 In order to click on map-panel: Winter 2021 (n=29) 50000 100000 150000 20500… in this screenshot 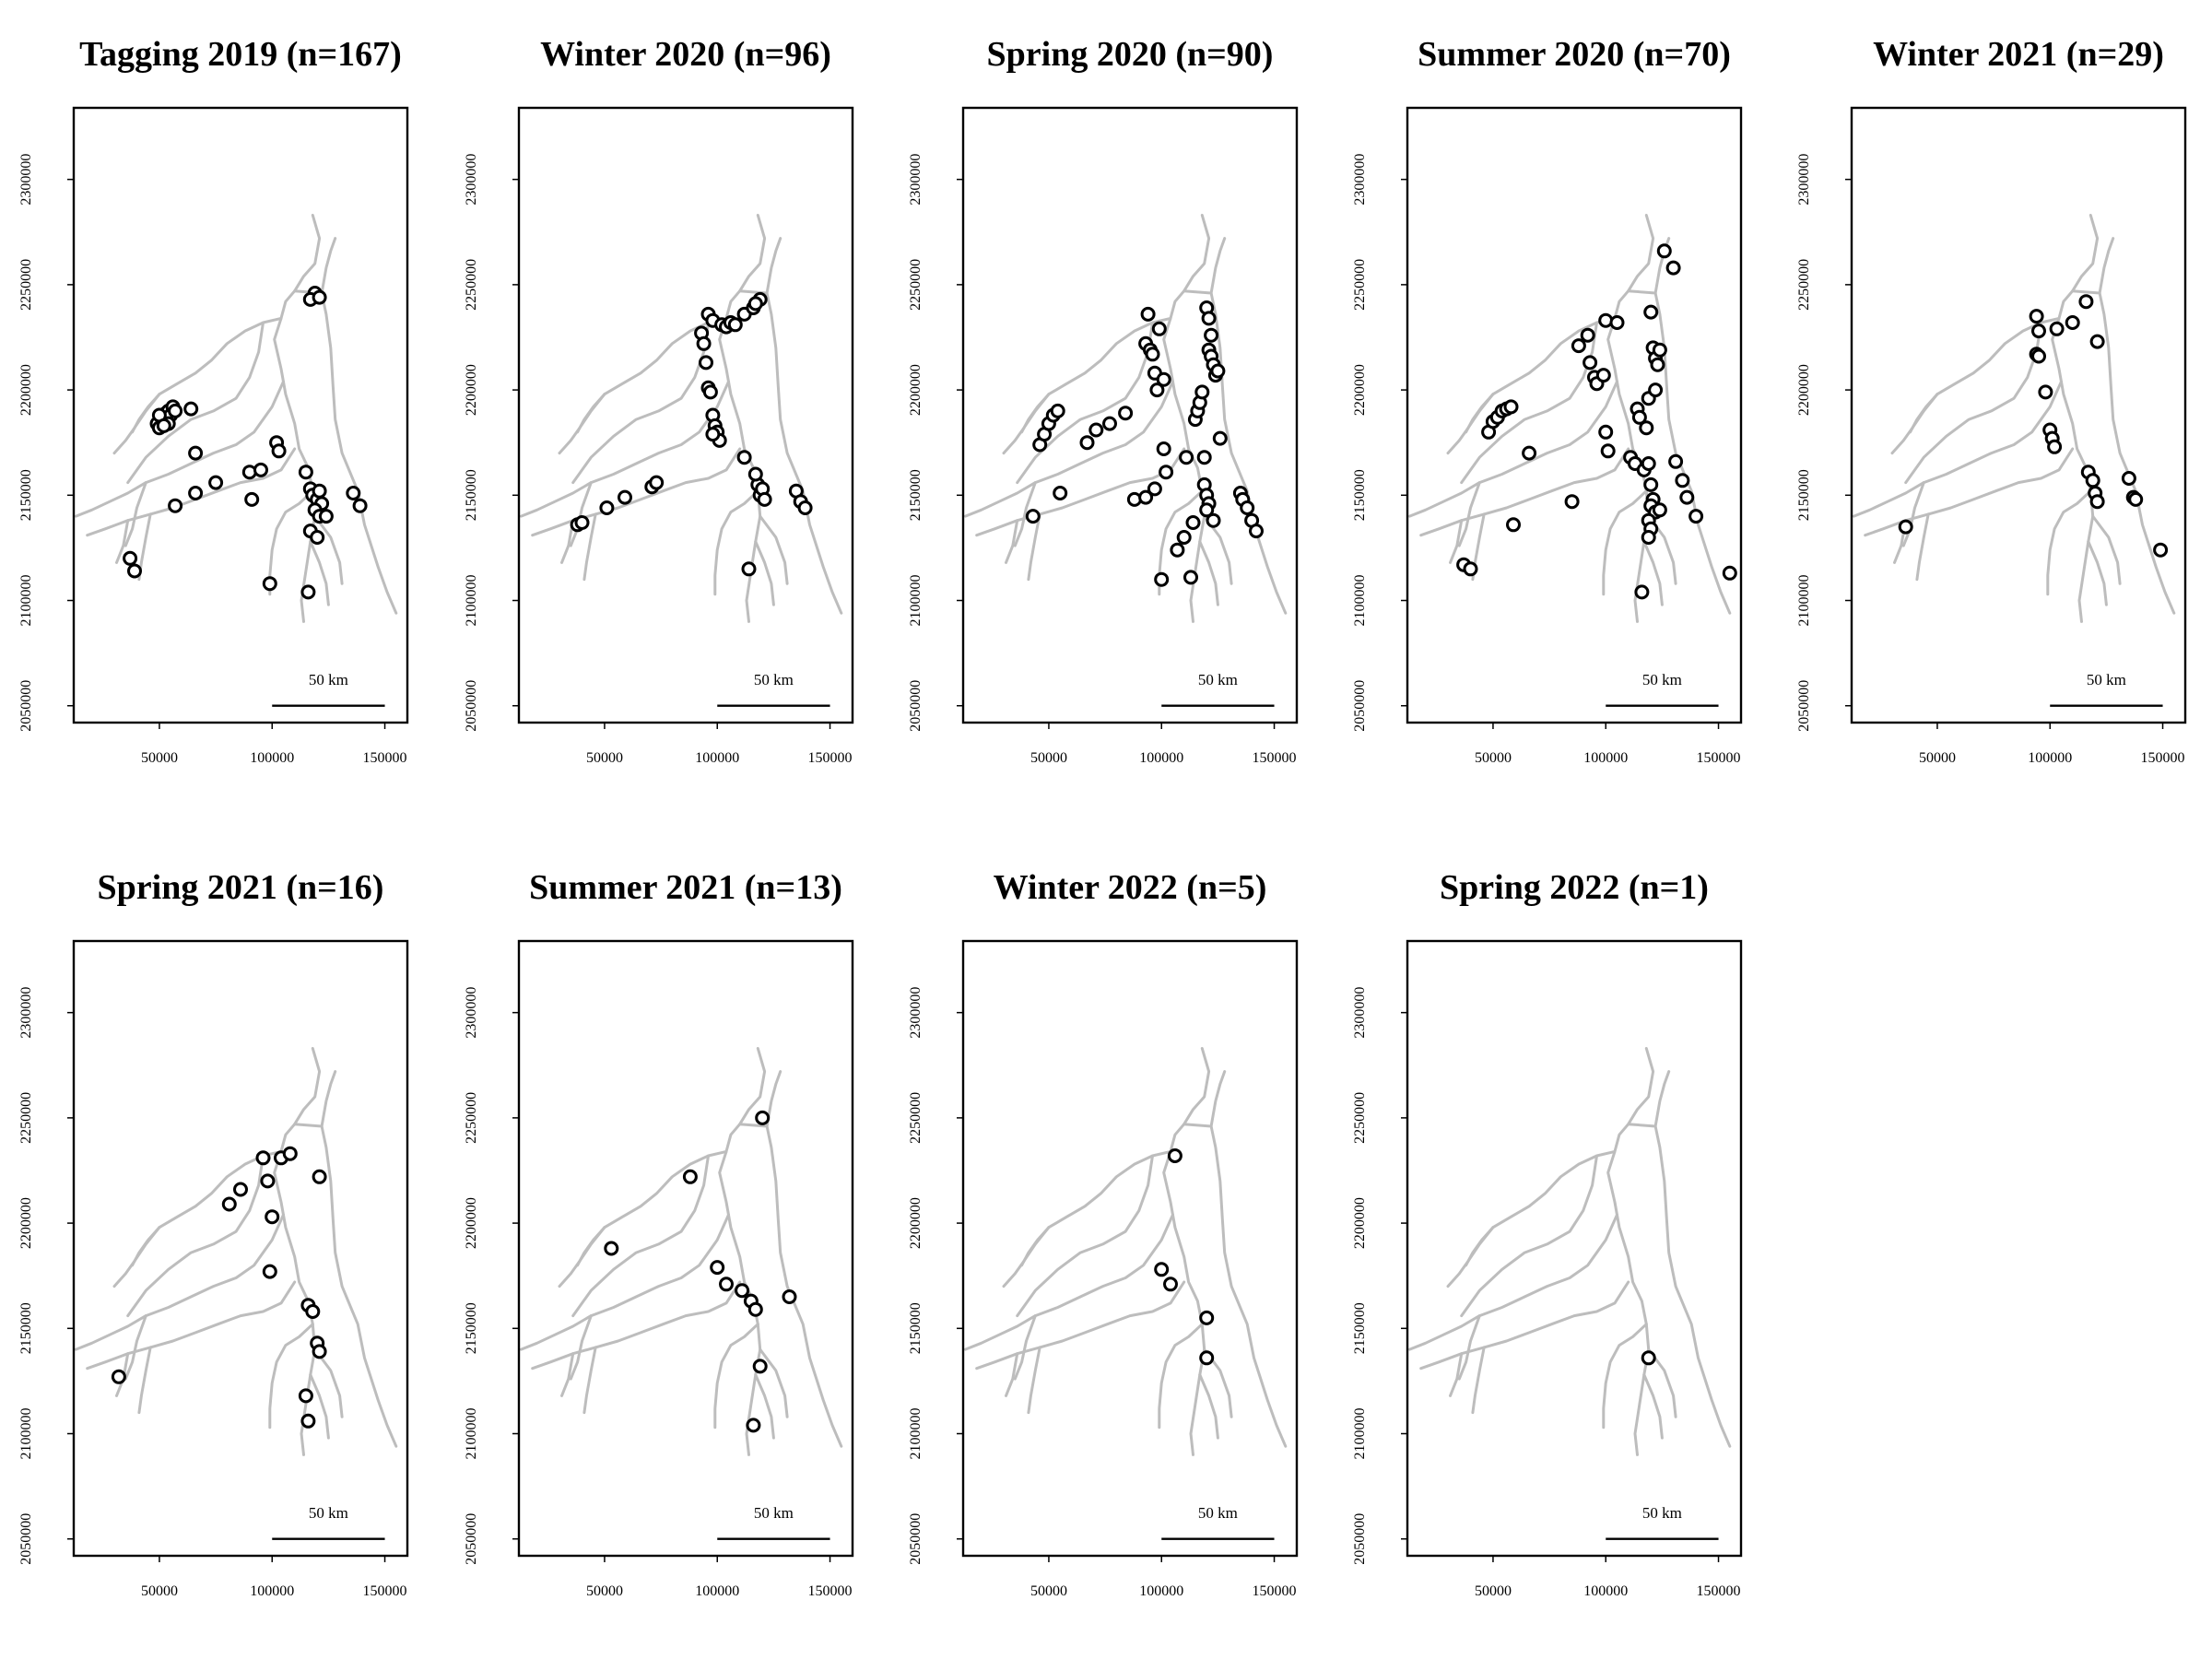, I will do `click(1991, 400)`.